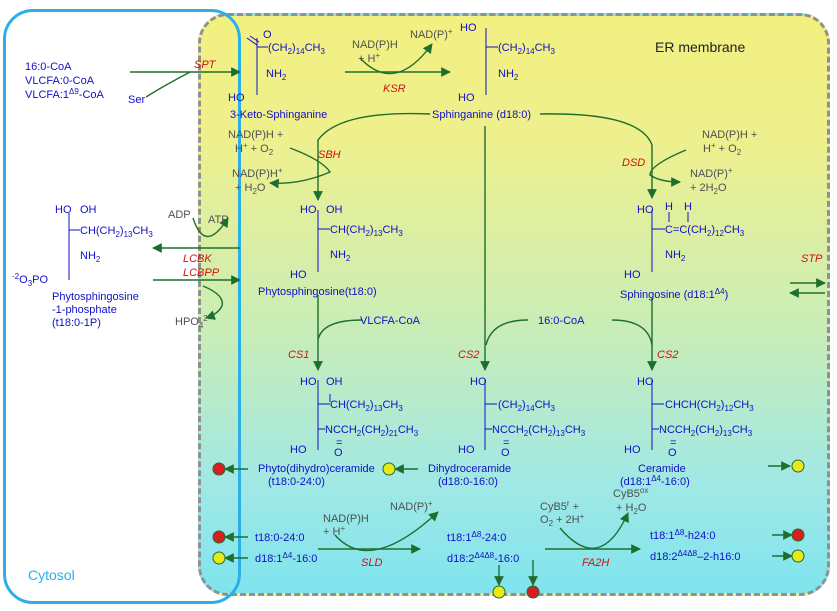 The height and width of the screenshot is (611, 837). I want to click on enzyme-sbh: SBH, so click(329, 155).